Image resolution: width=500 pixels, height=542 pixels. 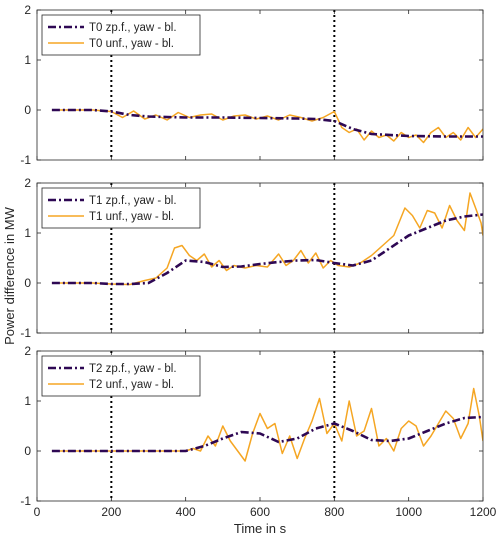 What do you see at coordinates (37, 512) in the screenshot?
I see `x-tick-label: 0` at bounding box center [37, 512].